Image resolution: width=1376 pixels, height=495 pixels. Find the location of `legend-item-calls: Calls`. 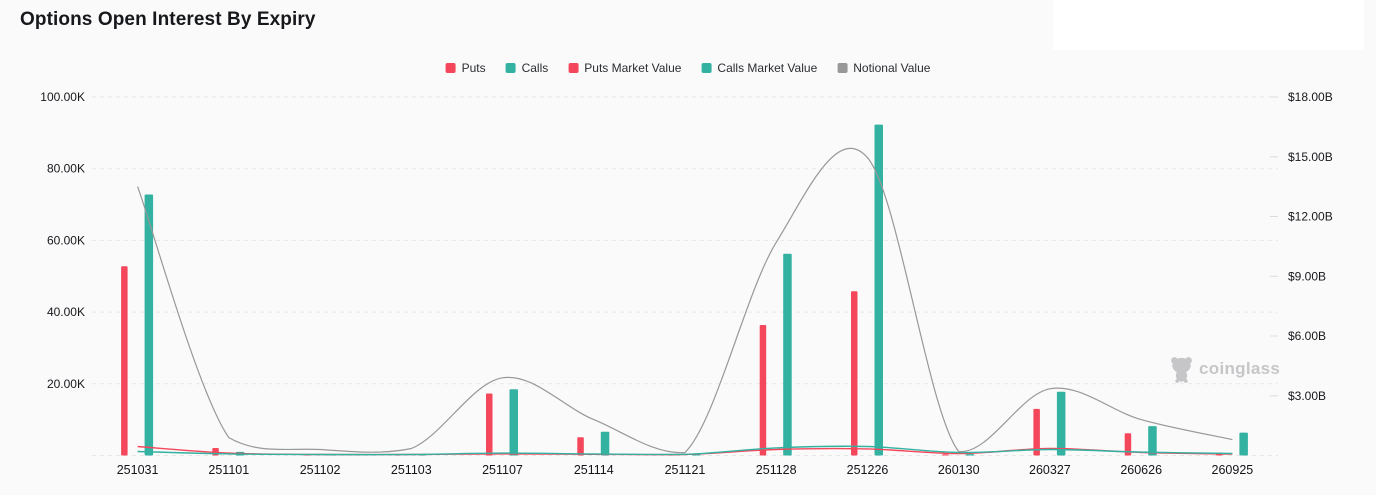

legend-item-calls: Calls is located at coordinates (527, 68).